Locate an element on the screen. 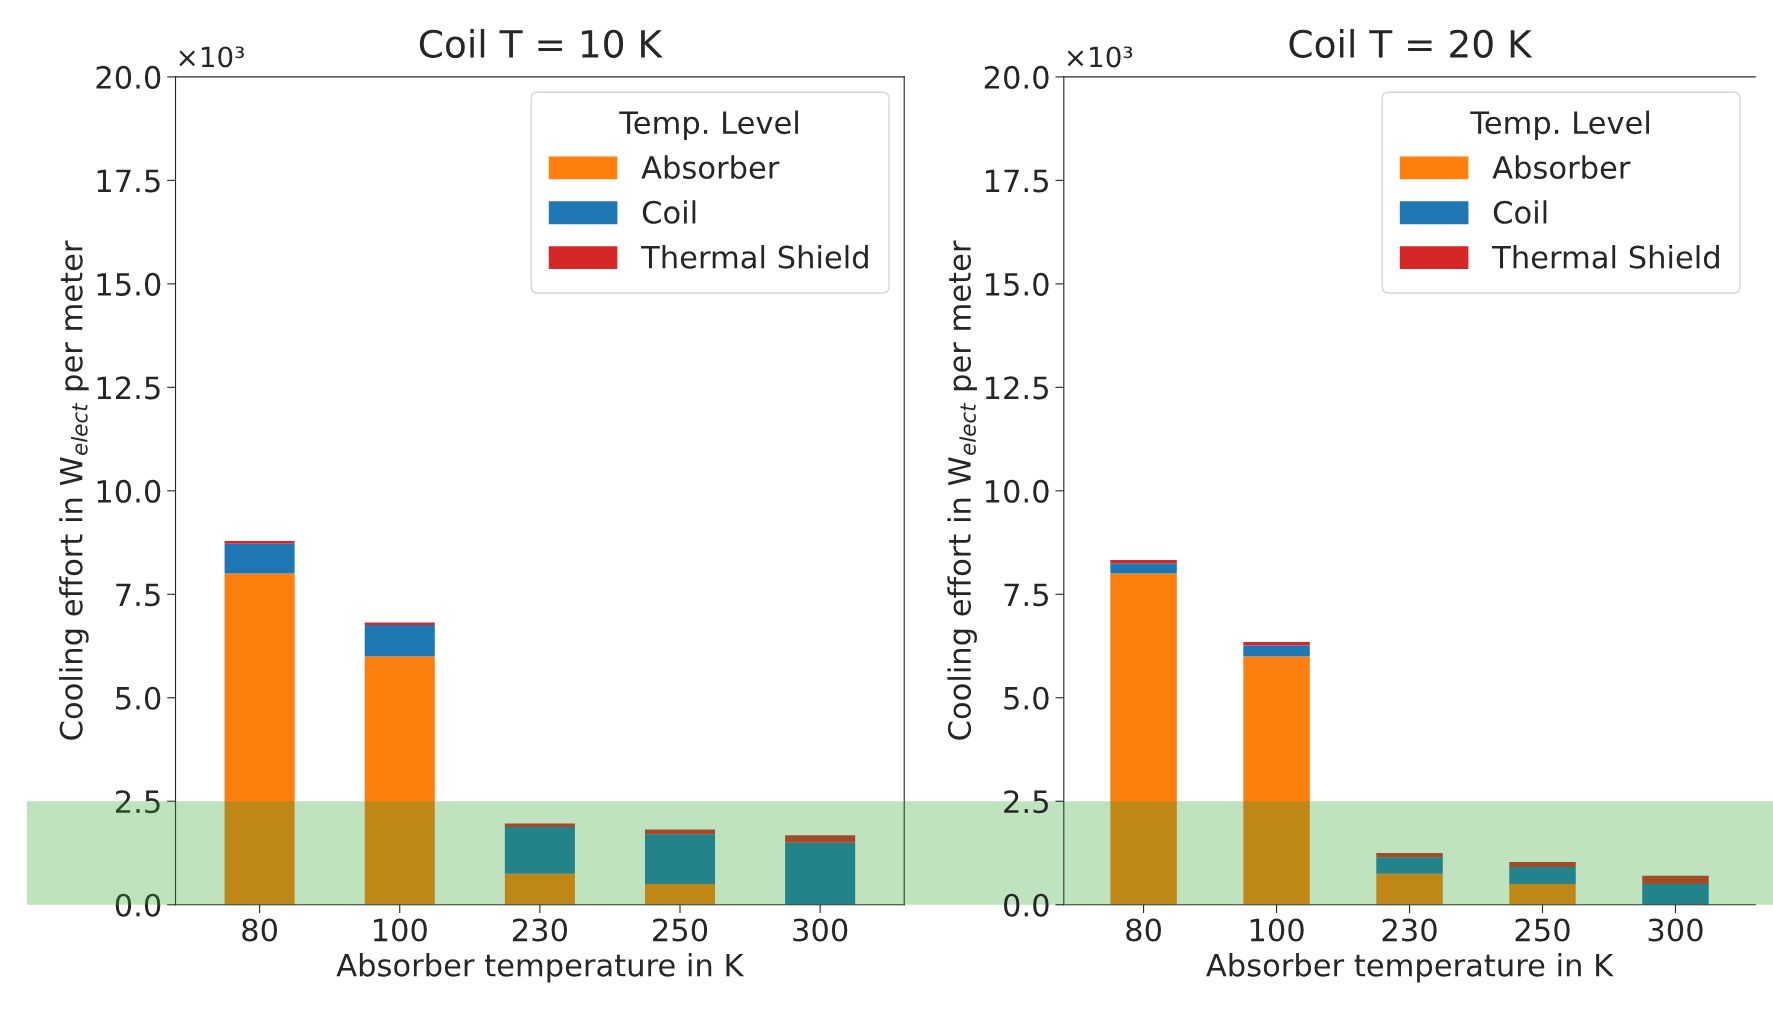 The image size is (1773, 1012). chart-title: Coil T = 10 K is located at coordinates (541, 43).